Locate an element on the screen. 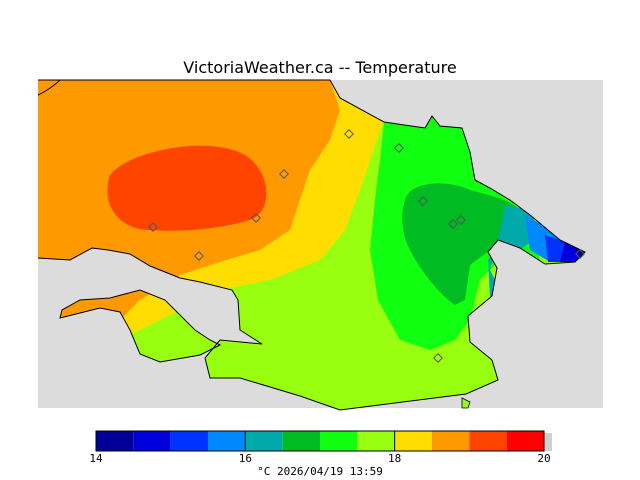 This screenshot has width=640, height=480. colorbar-tick-label: 18 is located at coordinates (395, 458).